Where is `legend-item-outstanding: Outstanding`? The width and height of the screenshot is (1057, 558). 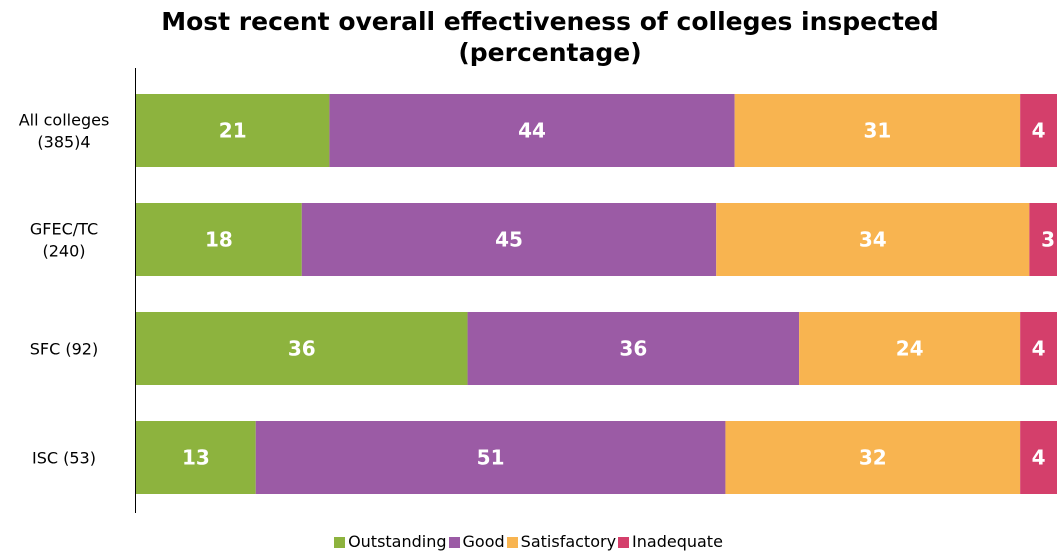
legend-item-outstanding: Outstanding is located at coordinates (390, 541).